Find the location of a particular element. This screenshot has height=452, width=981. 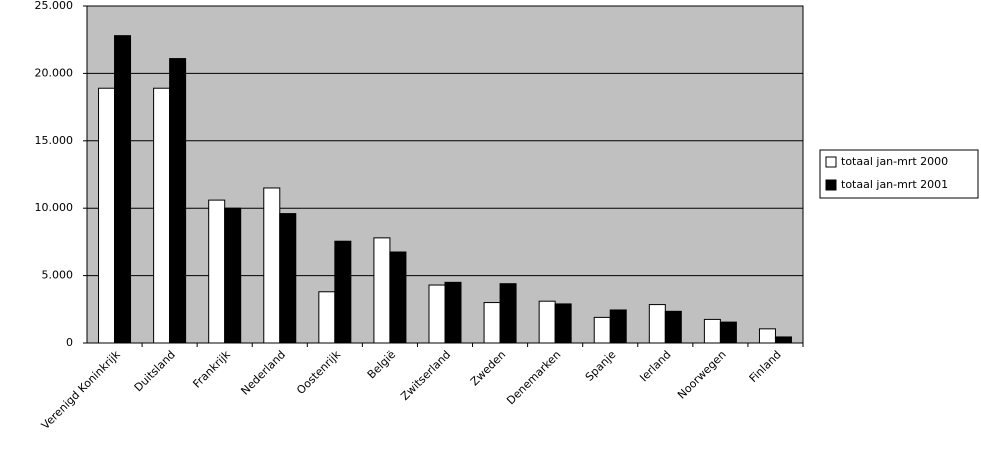

x-tick-label: Noorwegen is located at coordinates (702, 375).